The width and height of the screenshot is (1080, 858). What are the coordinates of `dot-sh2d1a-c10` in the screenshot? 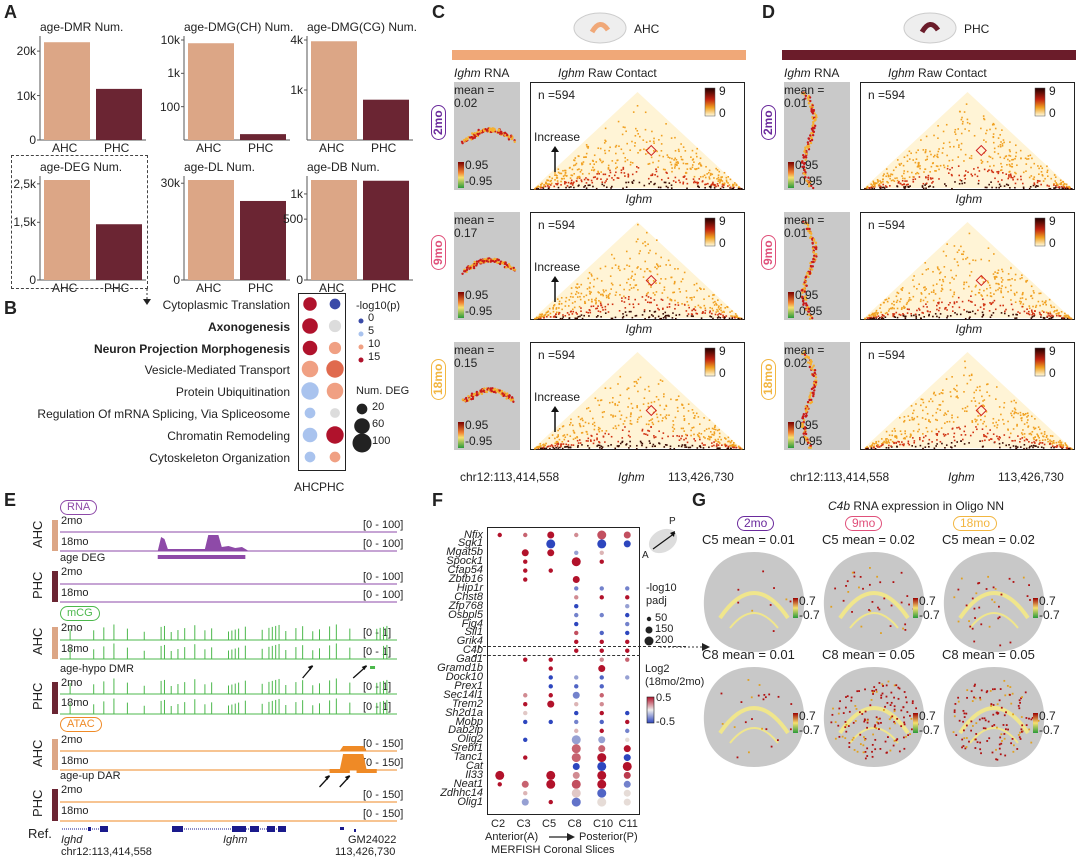 It's located at (601, 713).